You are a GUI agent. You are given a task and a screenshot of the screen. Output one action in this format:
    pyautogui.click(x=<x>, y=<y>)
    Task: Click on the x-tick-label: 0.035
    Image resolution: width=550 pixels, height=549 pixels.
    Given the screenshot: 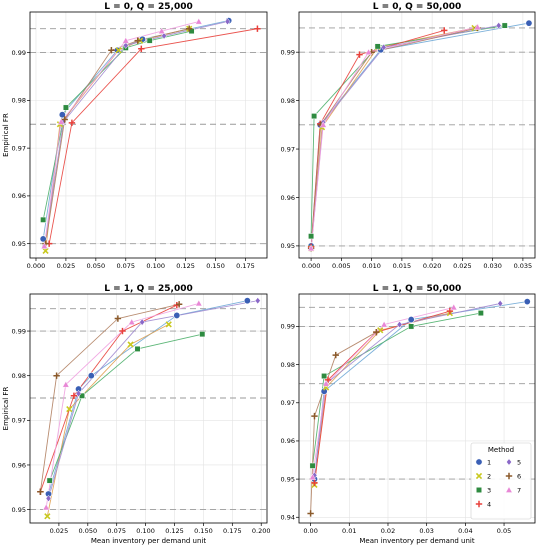 What is the action you would take?
    pyautogui.click(x=523, y=266)
    